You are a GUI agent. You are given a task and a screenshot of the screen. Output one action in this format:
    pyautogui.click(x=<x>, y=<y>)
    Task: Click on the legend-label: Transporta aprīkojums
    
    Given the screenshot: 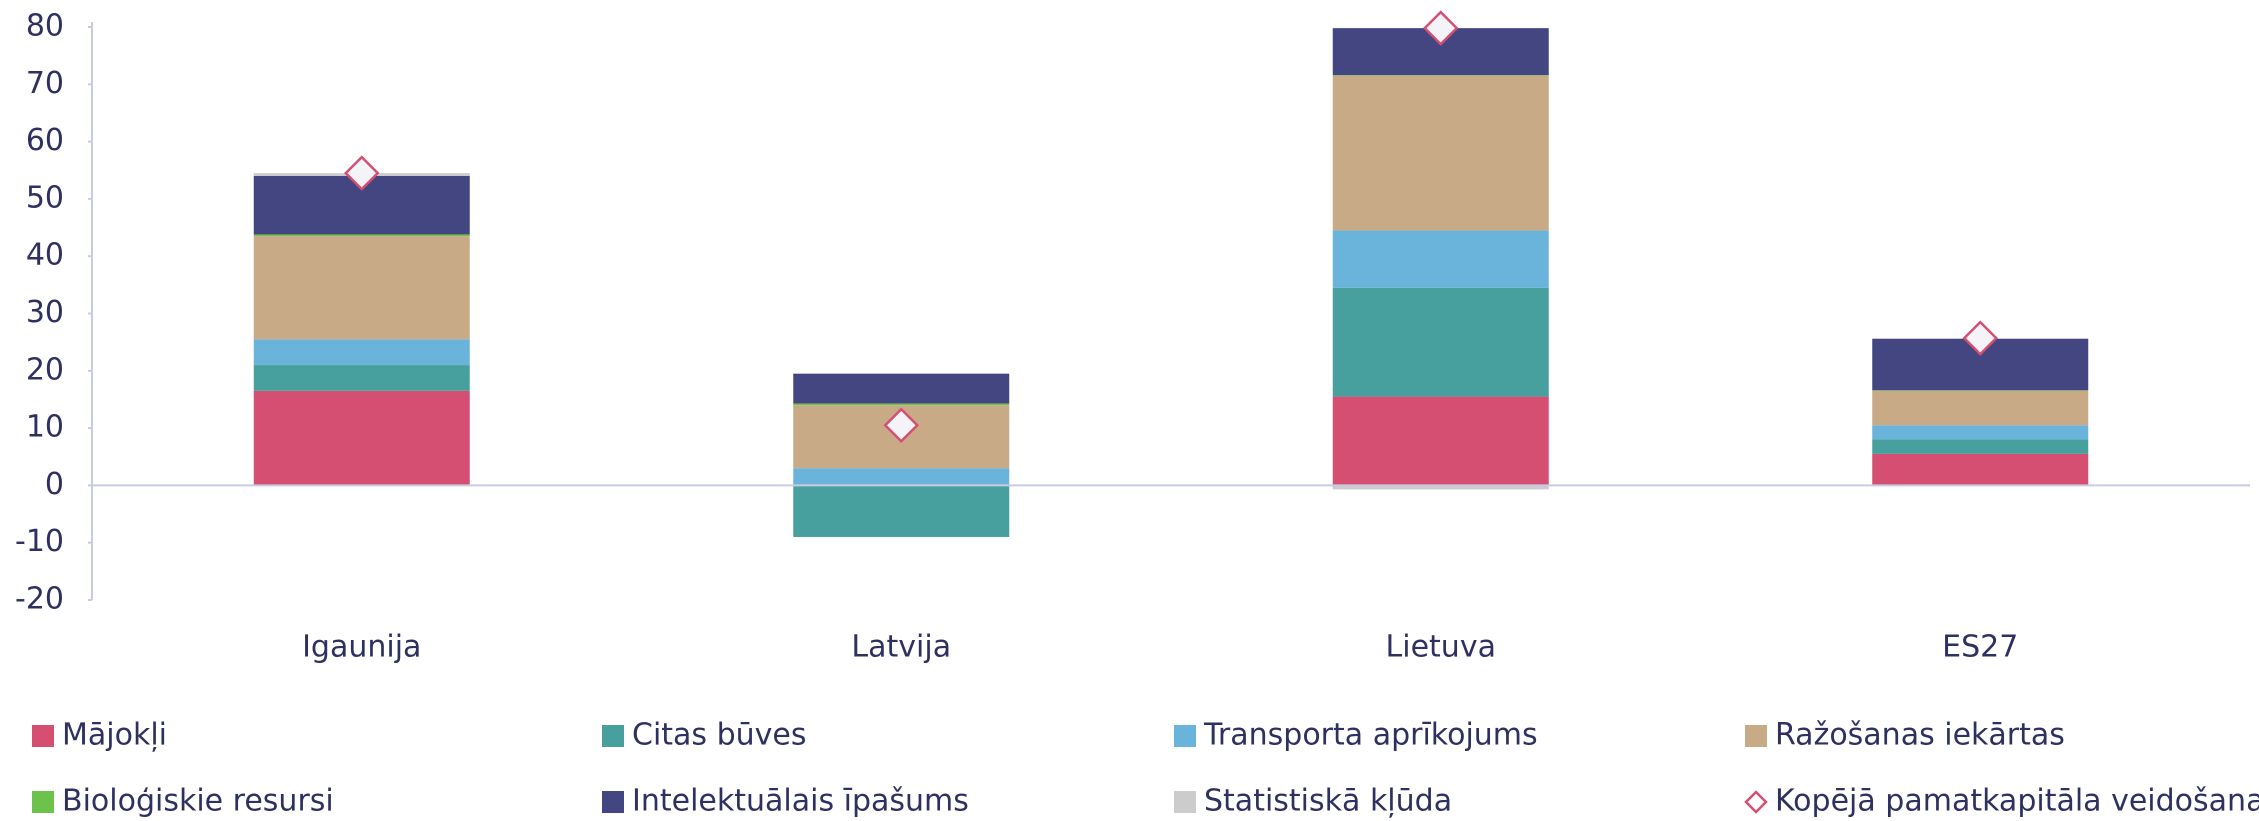 What is the action you would take?
    pyautogui.click(x=1370, y=735)
    